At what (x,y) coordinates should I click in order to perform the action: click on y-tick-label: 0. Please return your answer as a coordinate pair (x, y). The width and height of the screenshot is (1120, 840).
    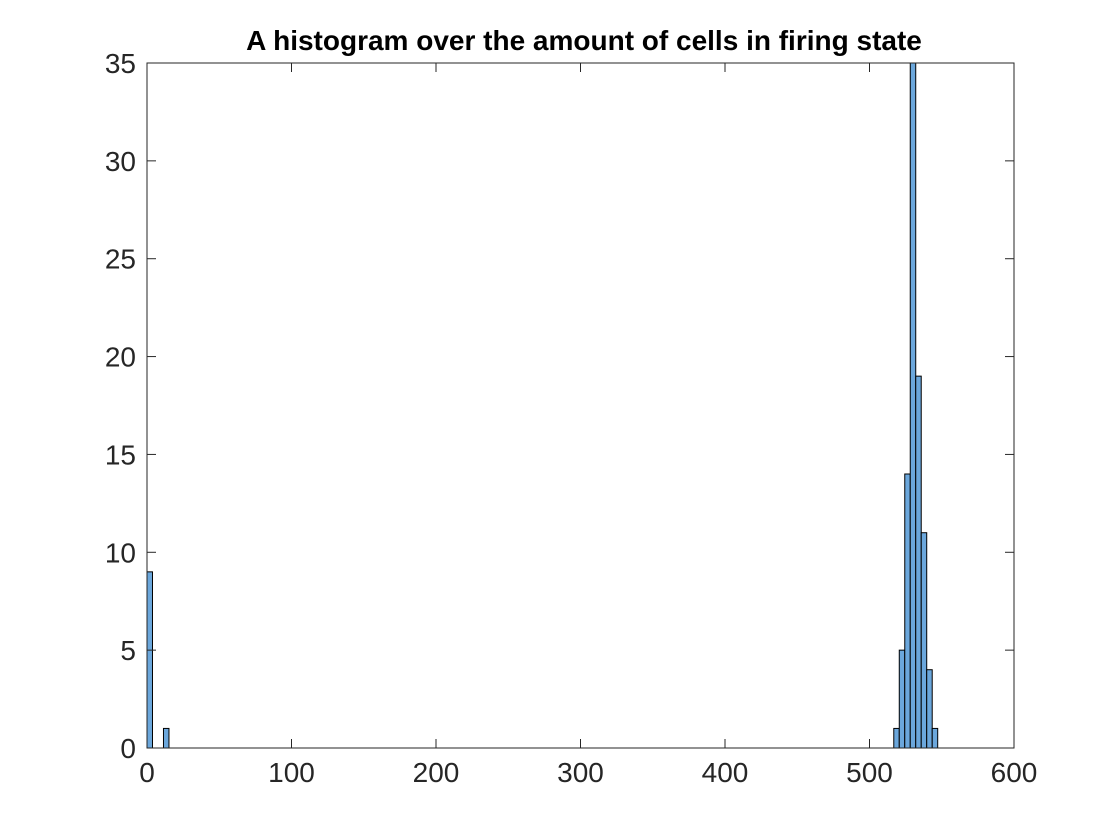
    Looking at the image, I should click on (128, 748).